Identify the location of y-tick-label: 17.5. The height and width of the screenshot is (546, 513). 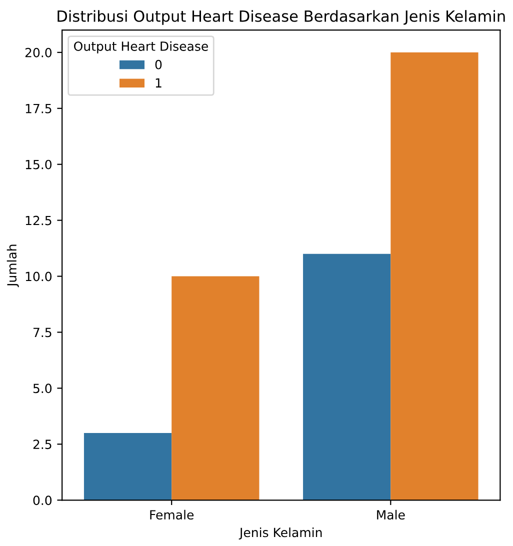
(39, 109).